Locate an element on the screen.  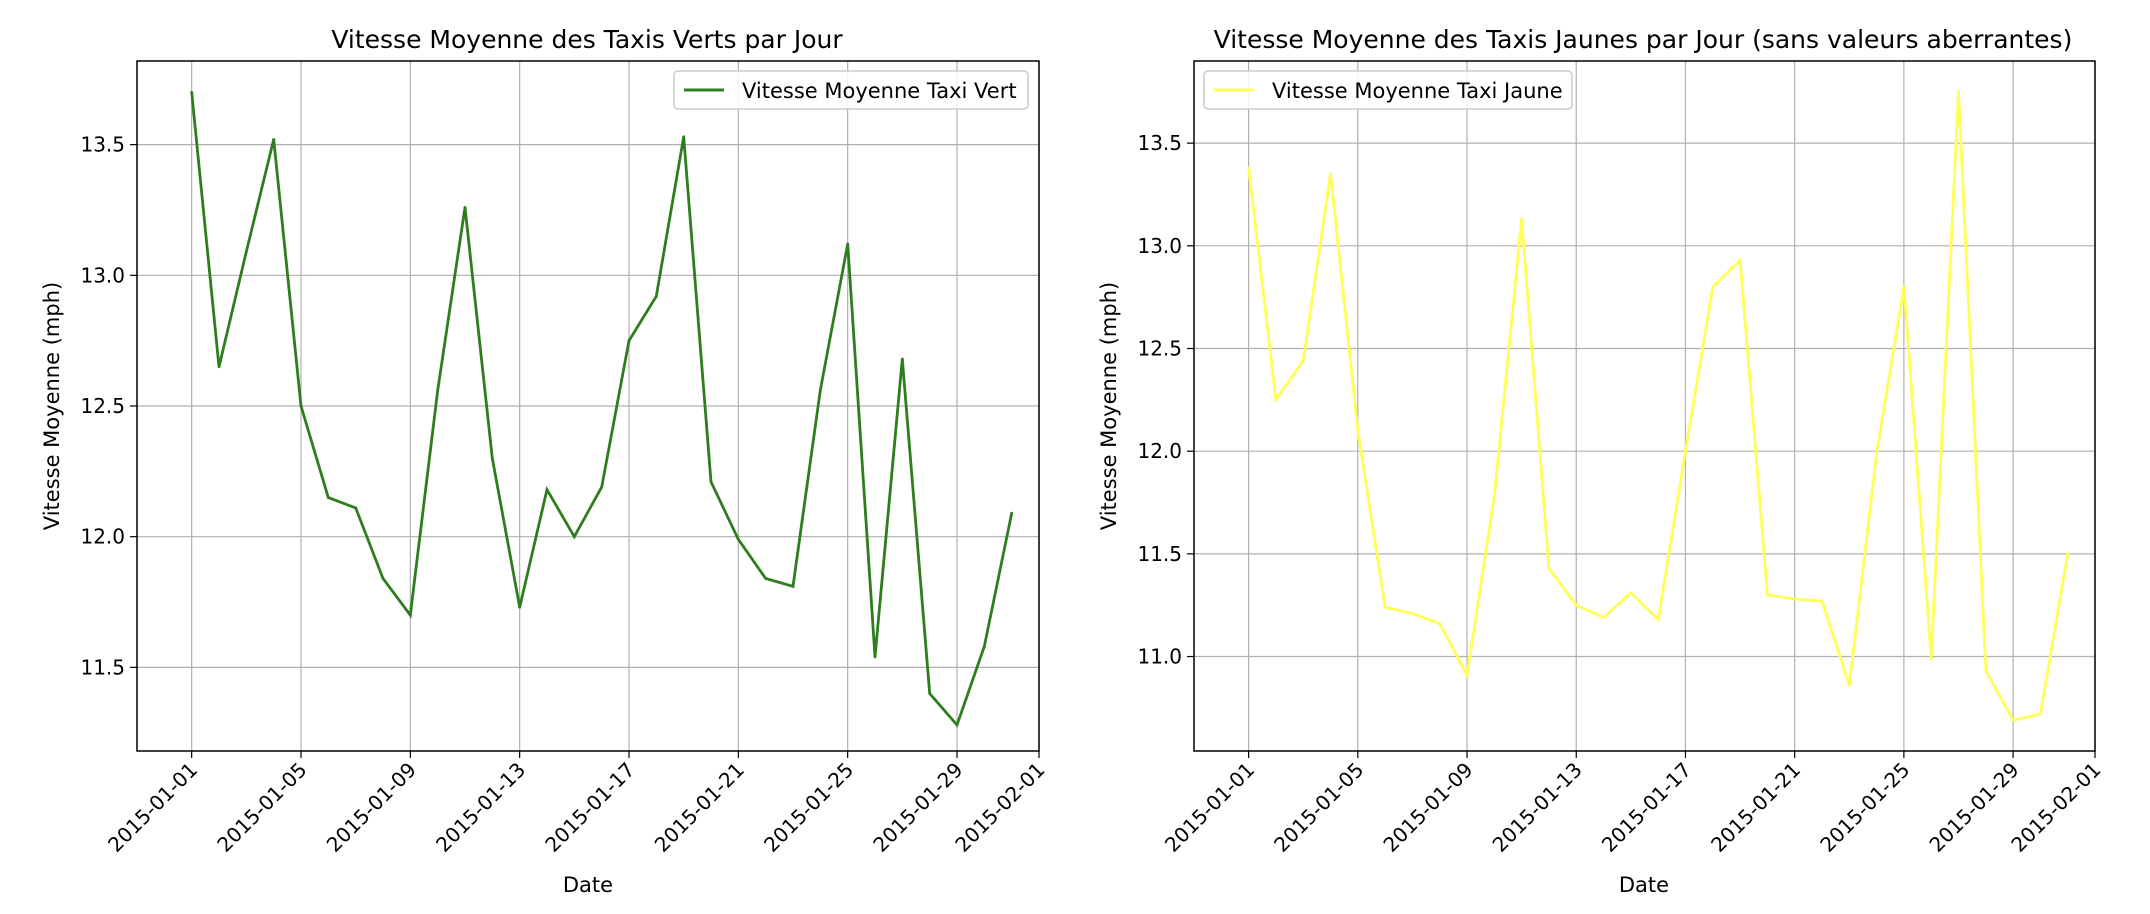
legend: Vitesse Moyenne Taxi Vert is located at coordinates (851, 90).